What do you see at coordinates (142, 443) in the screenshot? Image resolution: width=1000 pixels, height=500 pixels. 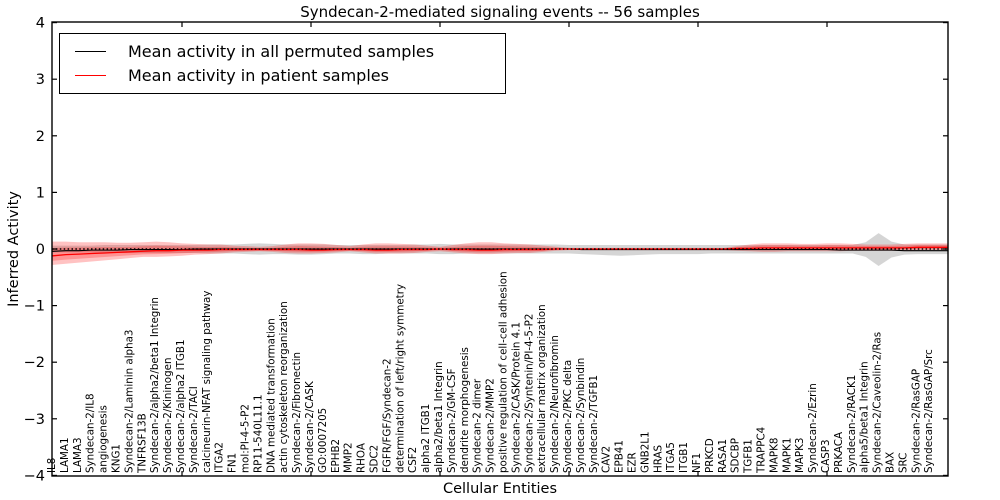 I see `x-tick-label: TNFRSF13B` at bounding box center [142, 443].